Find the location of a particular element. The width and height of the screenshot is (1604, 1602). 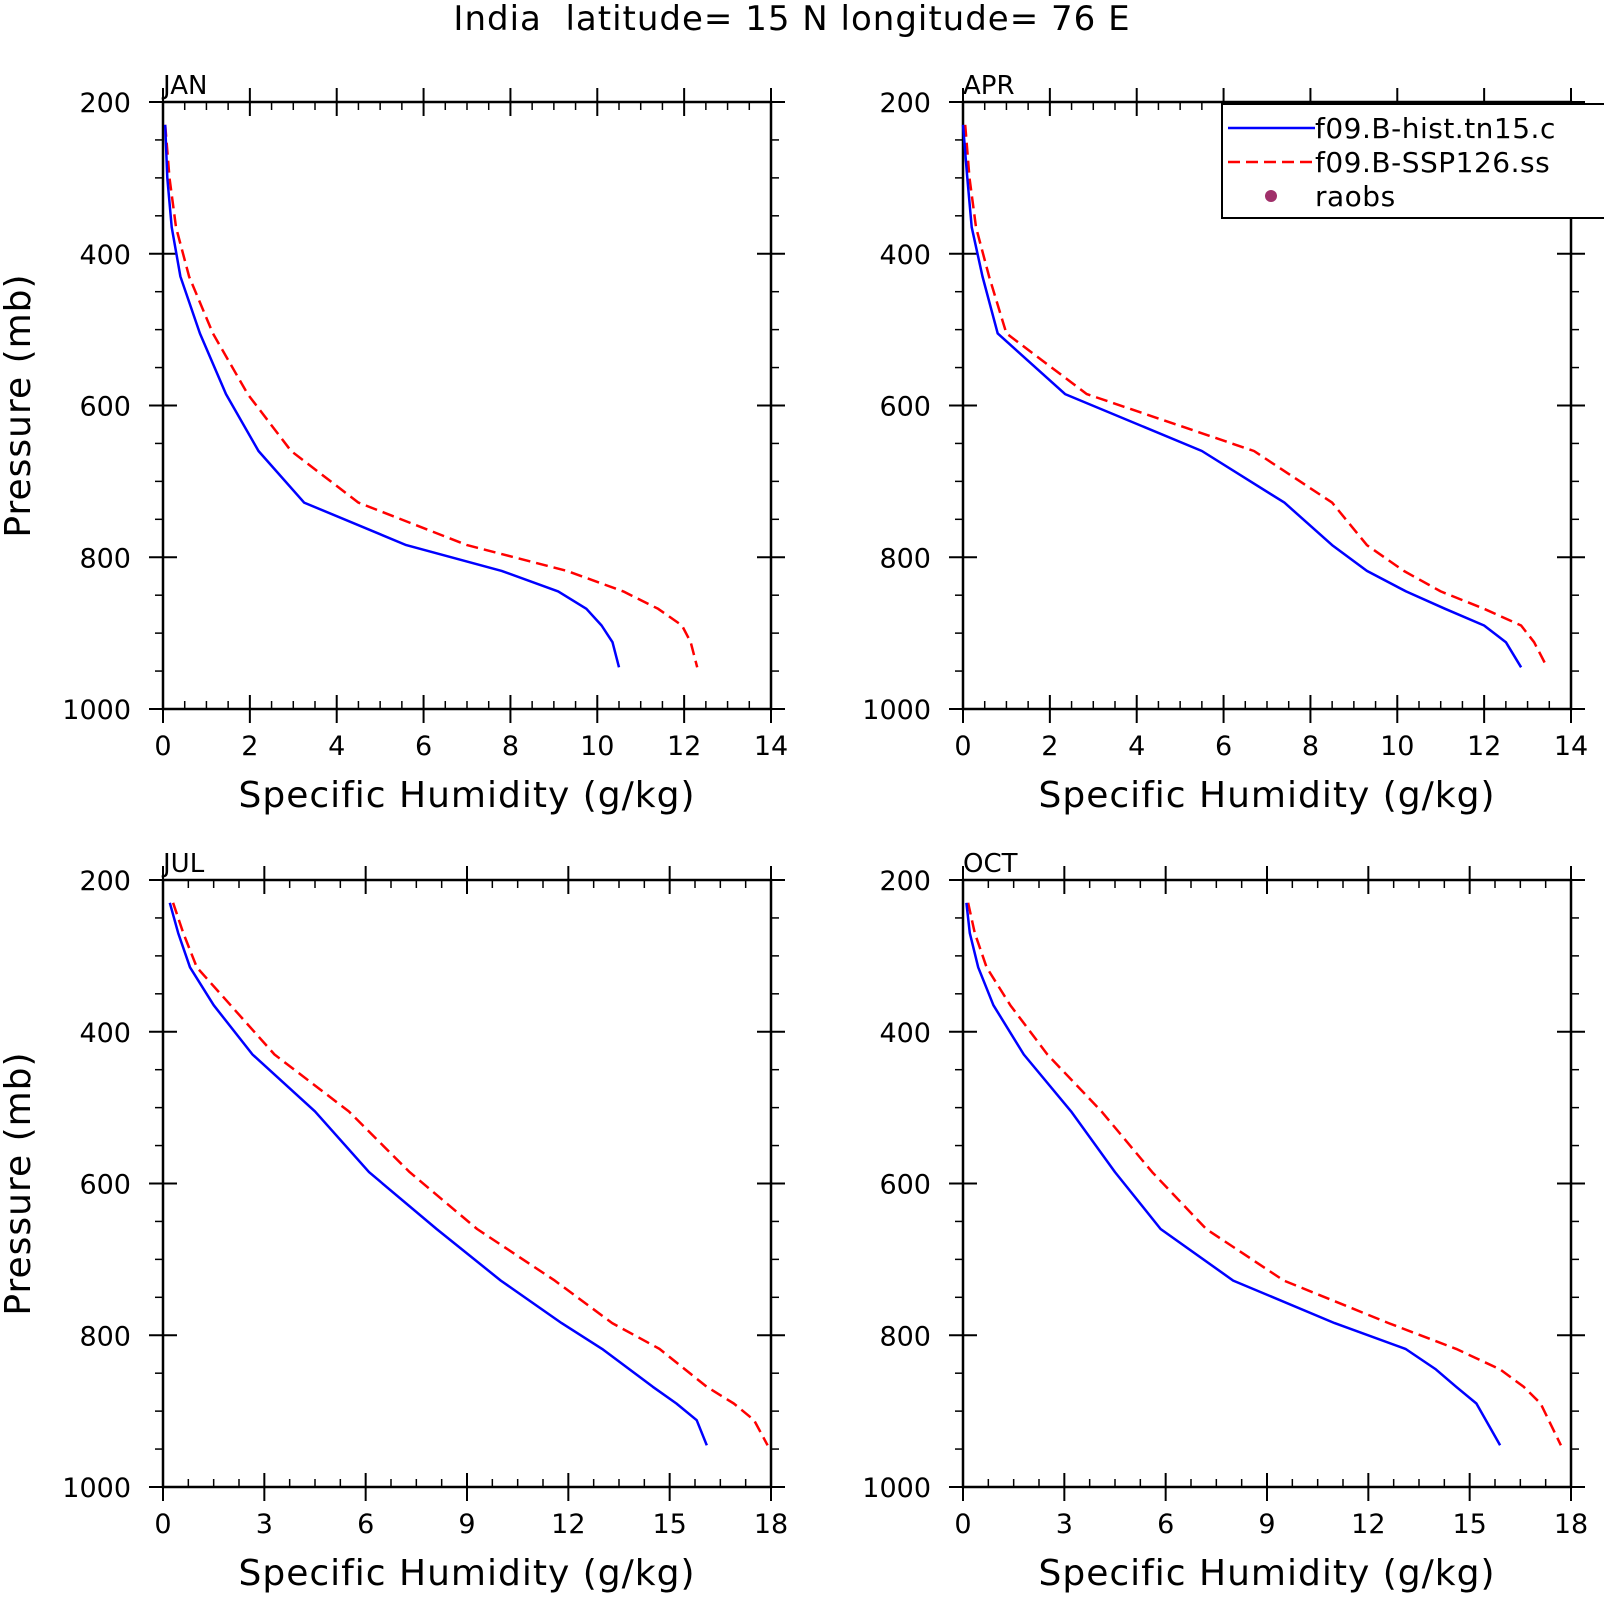

panel-label: OCT is located at coordinates (990, 864).